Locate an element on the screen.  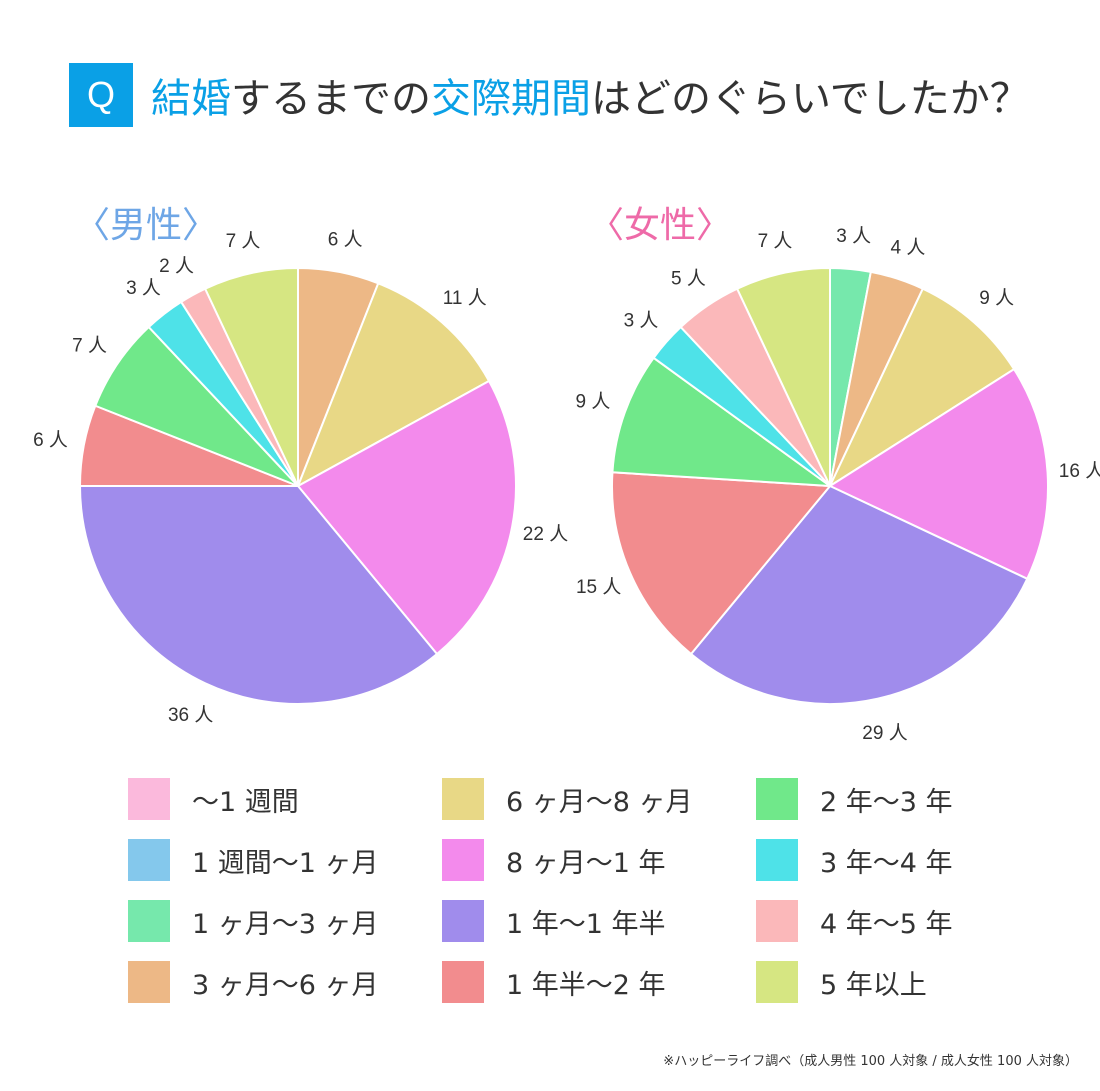
legend-label: 1 週間〜1 ヶ月 is located at coordinates (285, 863).